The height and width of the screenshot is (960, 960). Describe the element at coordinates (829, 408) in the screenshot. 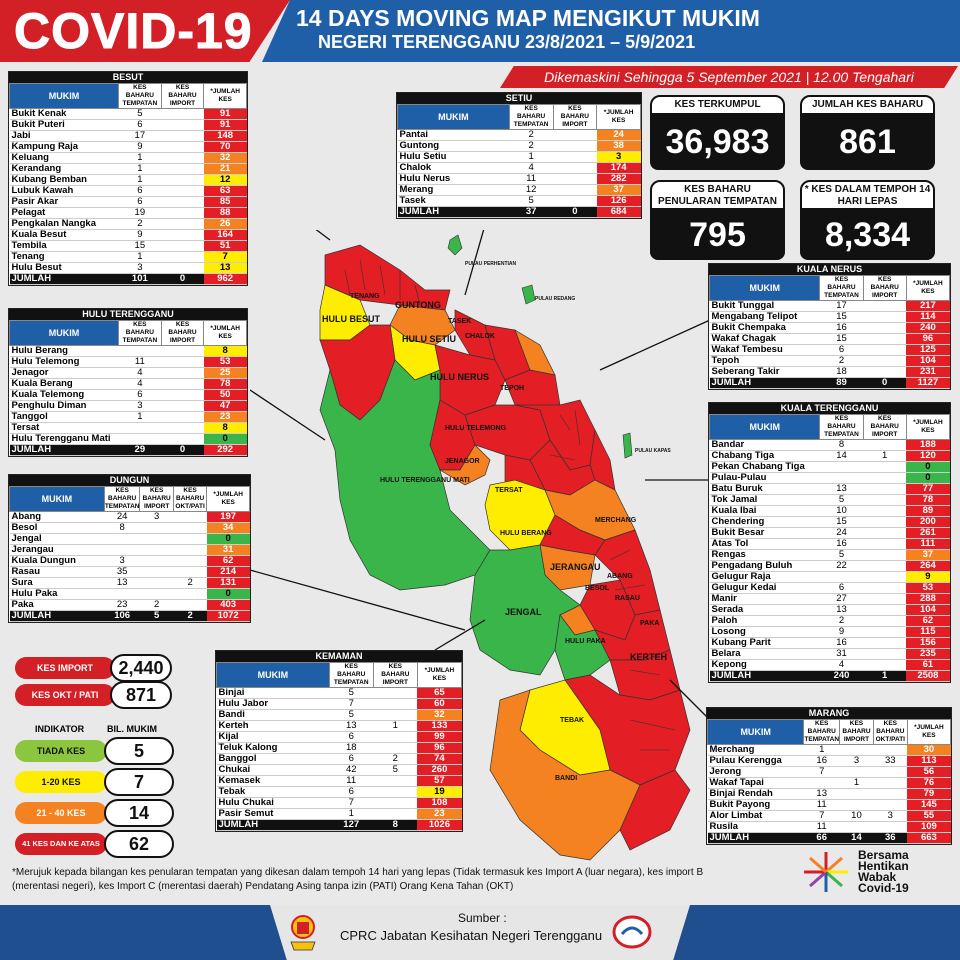

I see `district-title: KUALA TERENGGANU` at that location.